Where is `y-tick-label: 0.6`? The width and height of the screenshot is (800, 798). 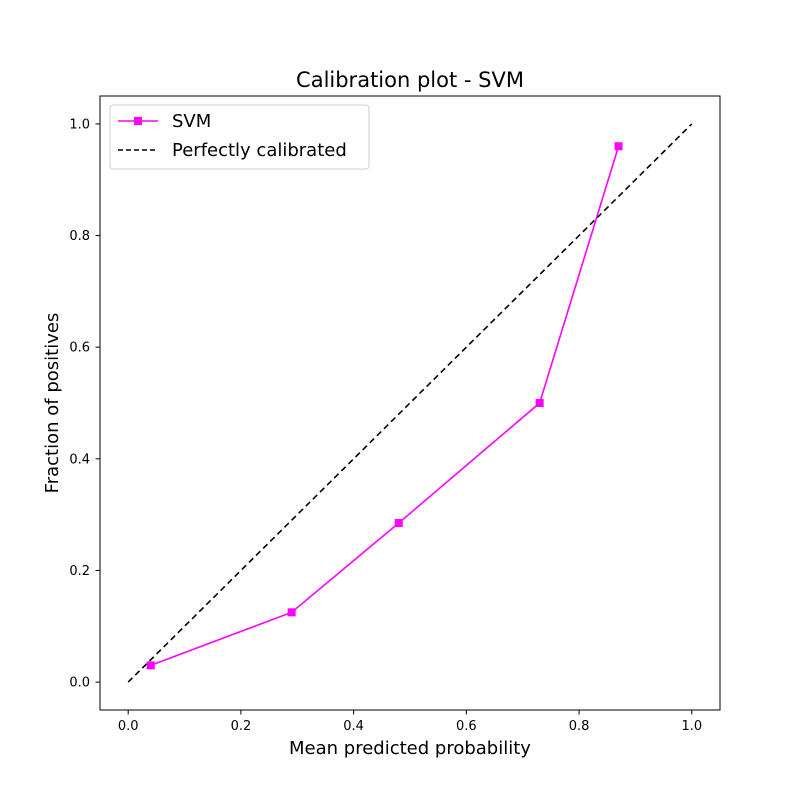 y-tick-label: 0.6 is located at coordinates (79, 348).